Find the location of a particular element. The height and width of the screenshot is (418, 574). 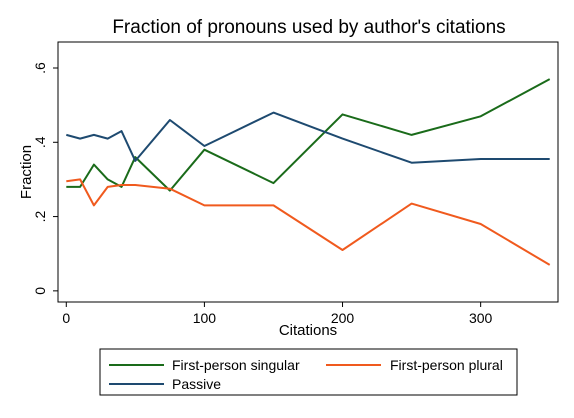

x-tick-label: 100 is located at coordinates (205, 318).